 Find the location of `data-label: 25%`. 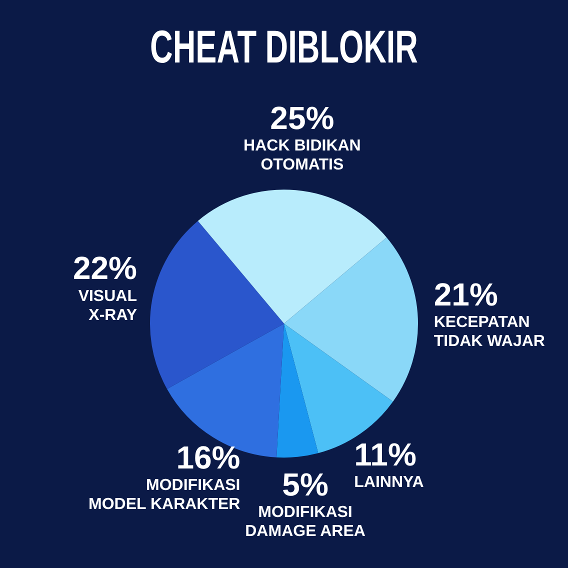

data-label: 25% is located at coordinates (302, 118).